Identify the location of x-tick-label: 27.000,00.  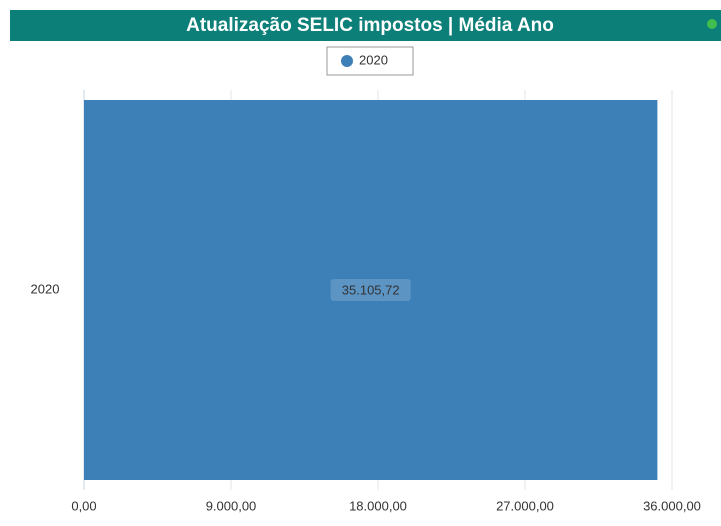
(525, 505).